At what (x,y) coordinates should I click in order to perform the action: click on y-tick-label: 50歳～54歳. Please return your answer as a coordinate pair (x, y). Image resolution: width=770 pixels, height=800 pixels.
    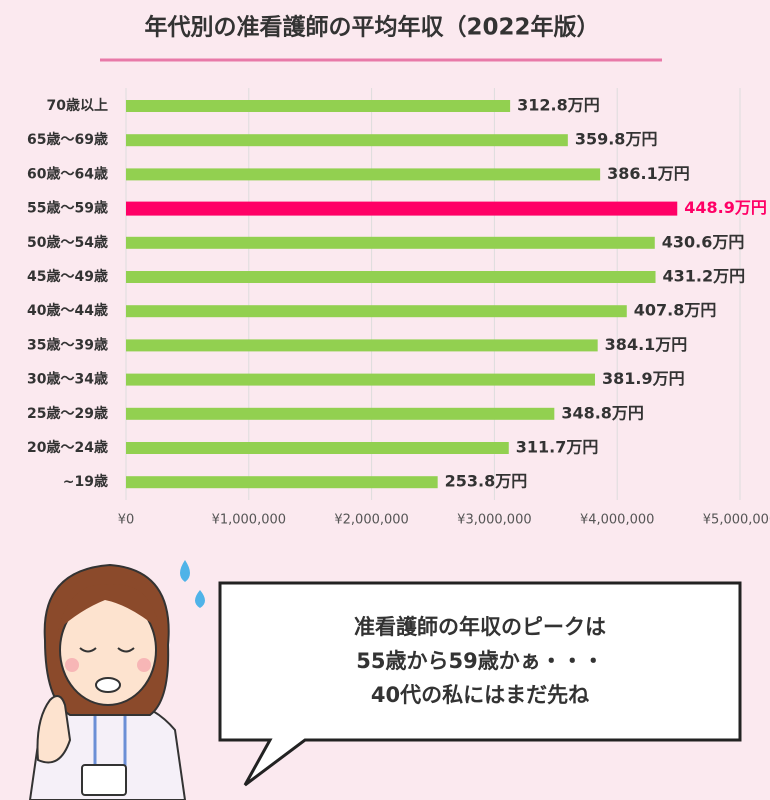
    Looking at the image, I should click on (67, 242).